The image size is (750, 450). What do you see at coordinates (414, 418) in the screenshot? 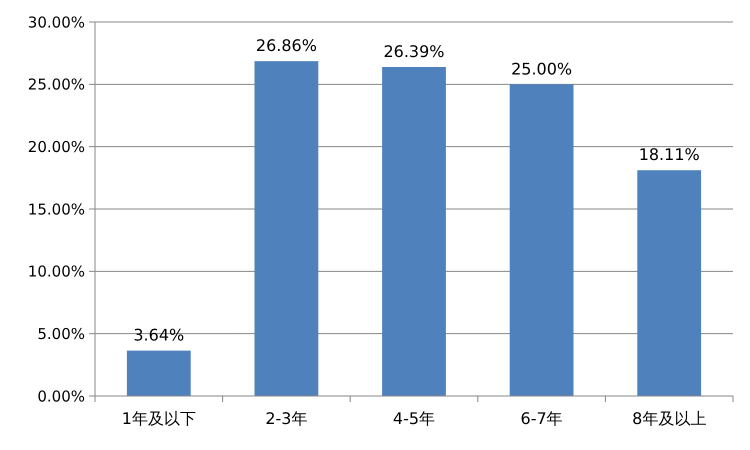
I see `x-tick-label: 4-5年` at bounding box center [414, 418].